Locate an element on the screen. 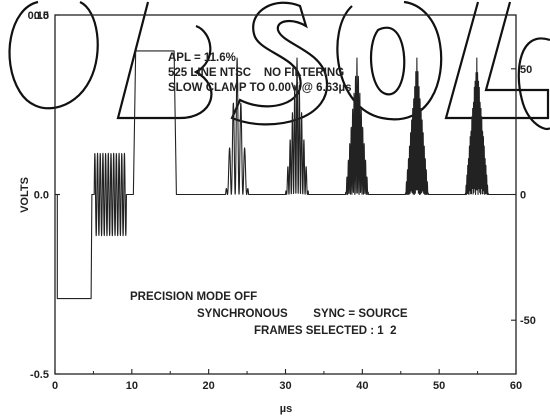 Image resolution: width=550 pixels, height=419 pixels. annotation-sync: SYNCHRONOUS SYNC = SOURCE is located at coordinates (302, 314).